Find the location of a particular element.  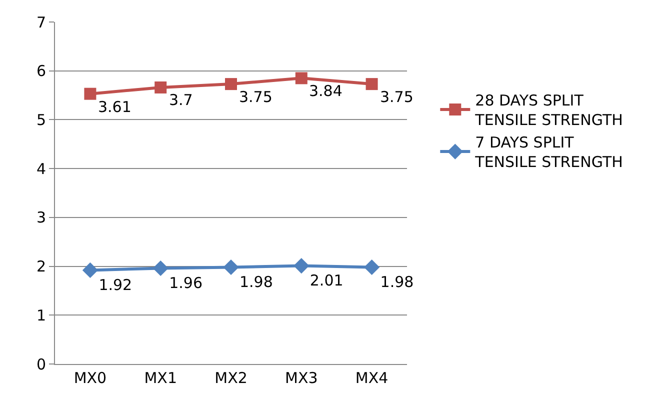

y-tick-label: 4 is located at coordinates (41, 169).